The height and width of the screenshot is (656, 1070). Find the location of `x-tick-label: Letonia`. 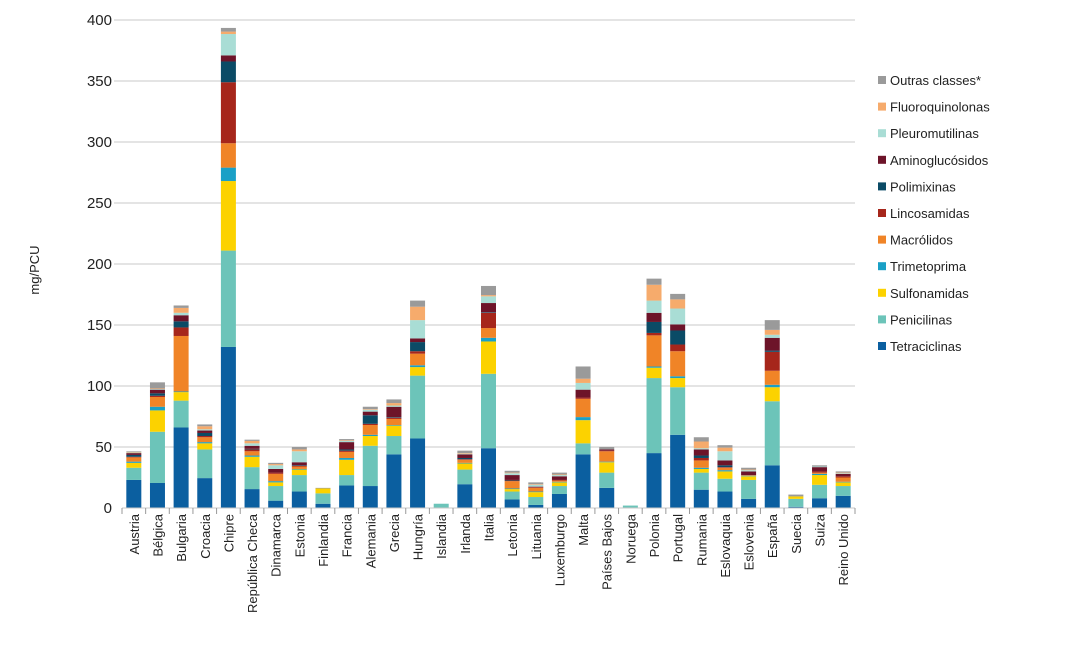

x-tick-label: Letonia is located at coordinates (512, 534).